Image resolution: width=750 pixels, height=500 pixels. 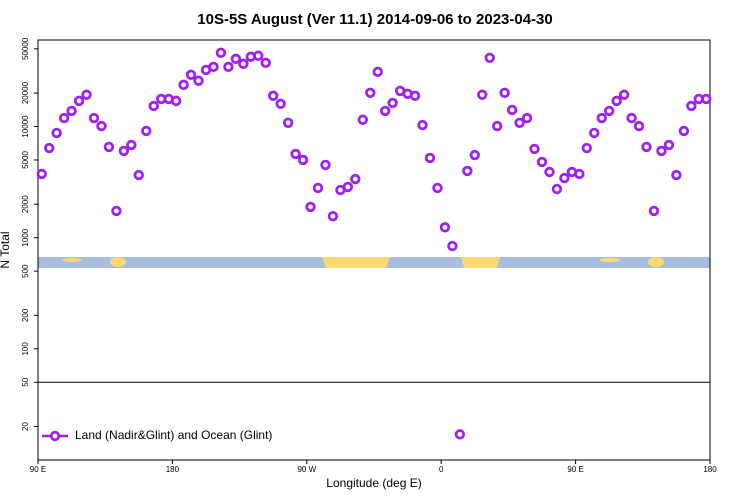 What do you see at coordinates (25, 237) in the screenshot?
I see `y-tick-label: 1000` at bounding box center [25, 237].